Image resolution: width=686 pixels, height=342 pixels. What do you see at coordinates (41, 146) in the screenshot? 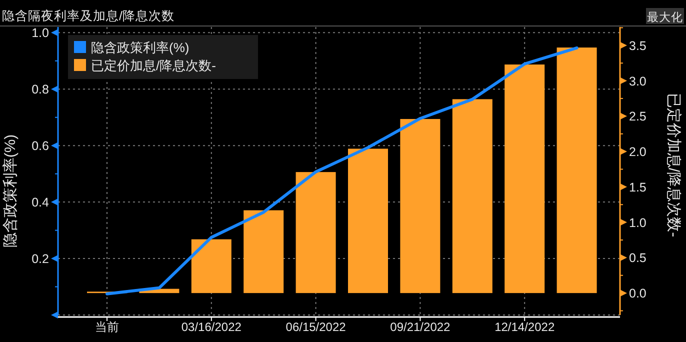
I see `y-tick-label: 0.6` at bounding box center [41, 146].